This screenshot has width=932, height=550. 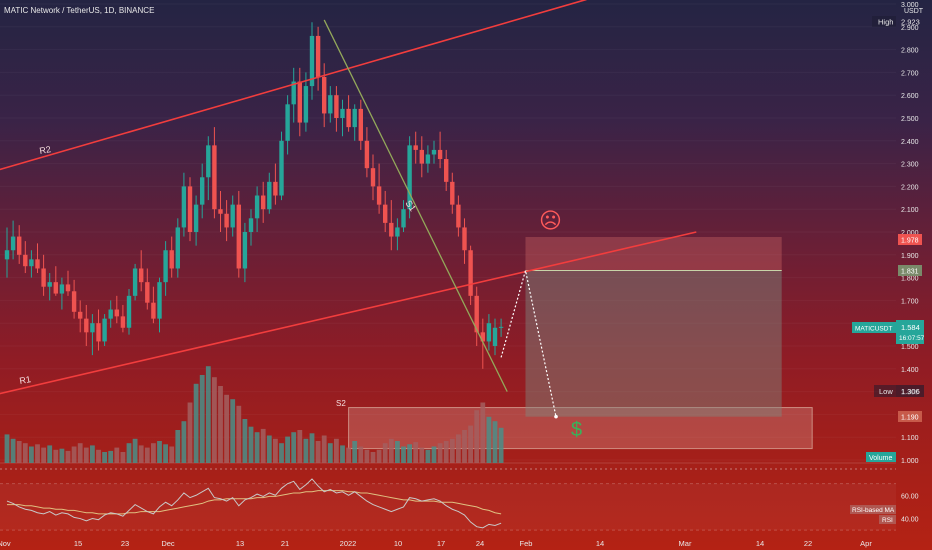 What do you see at coordinates (528, 343) in the screenshot?
I see `projection-path` at bounding box center [528, 343].